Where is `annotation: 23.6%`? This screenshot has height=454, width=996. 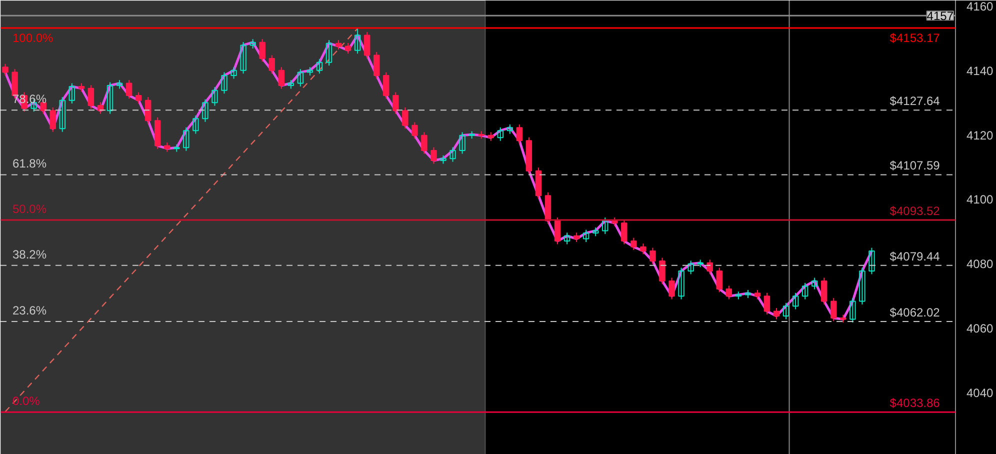 annotation: 23.6% is located at coordinates (29, 310).